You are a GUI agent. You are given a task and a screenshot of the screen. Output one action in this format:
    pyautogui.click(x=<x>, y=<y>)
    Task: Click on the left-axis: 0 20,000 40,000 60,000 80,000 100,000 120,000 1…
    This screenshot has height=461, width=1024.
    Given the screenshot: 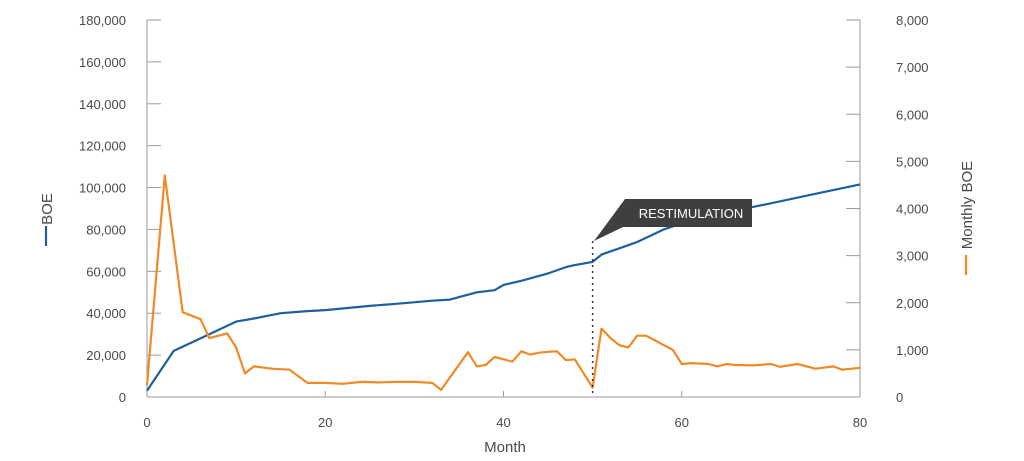 What is the action you would take?
    pyautogui.click(x=120, y=209)
    